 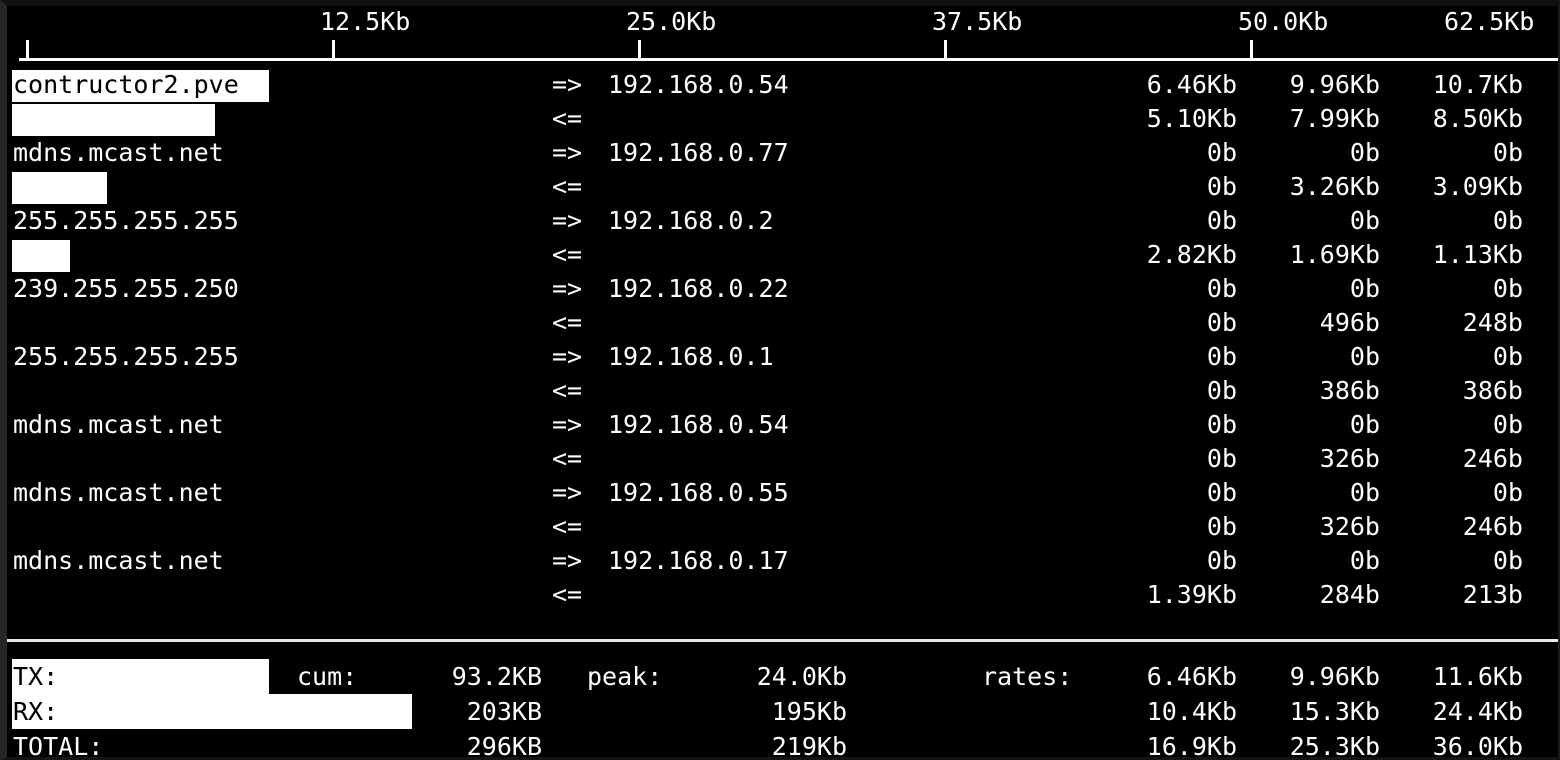 What do you see at coordinates (782, 391) in the screenshot?
I see `connection-row-rx: <= 0b 386b 386b` at bounding box center [782, 391].